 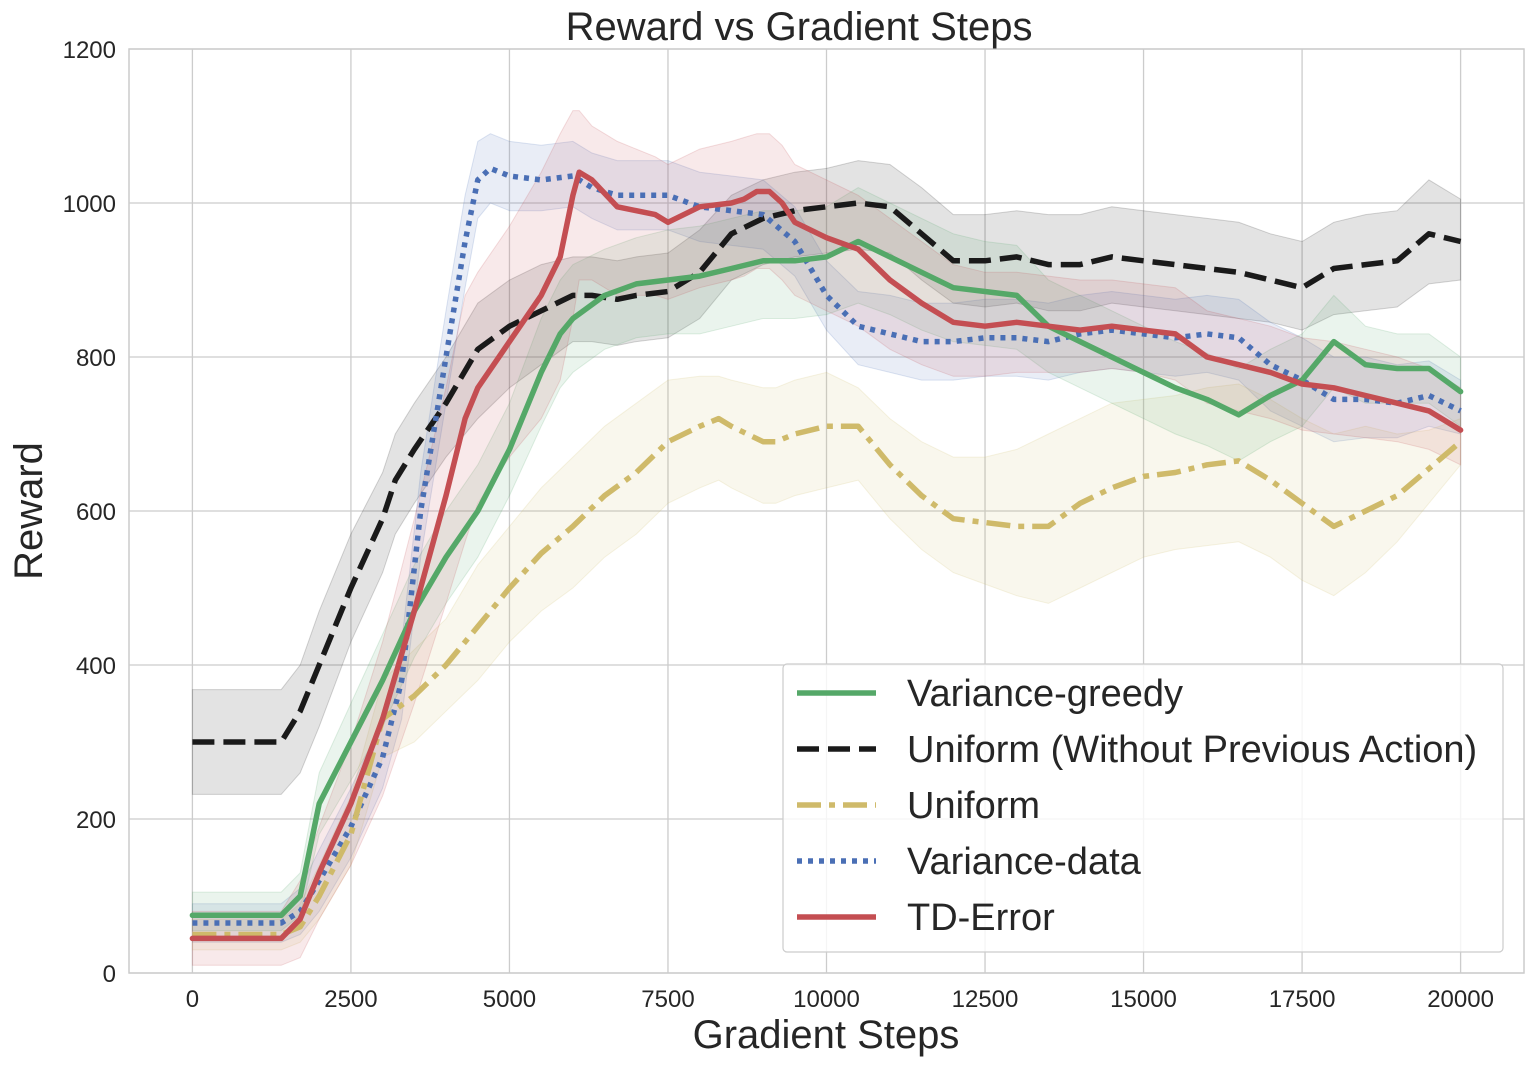 I want to click on x-tick-label: 7500, so click(x=667, y=999).